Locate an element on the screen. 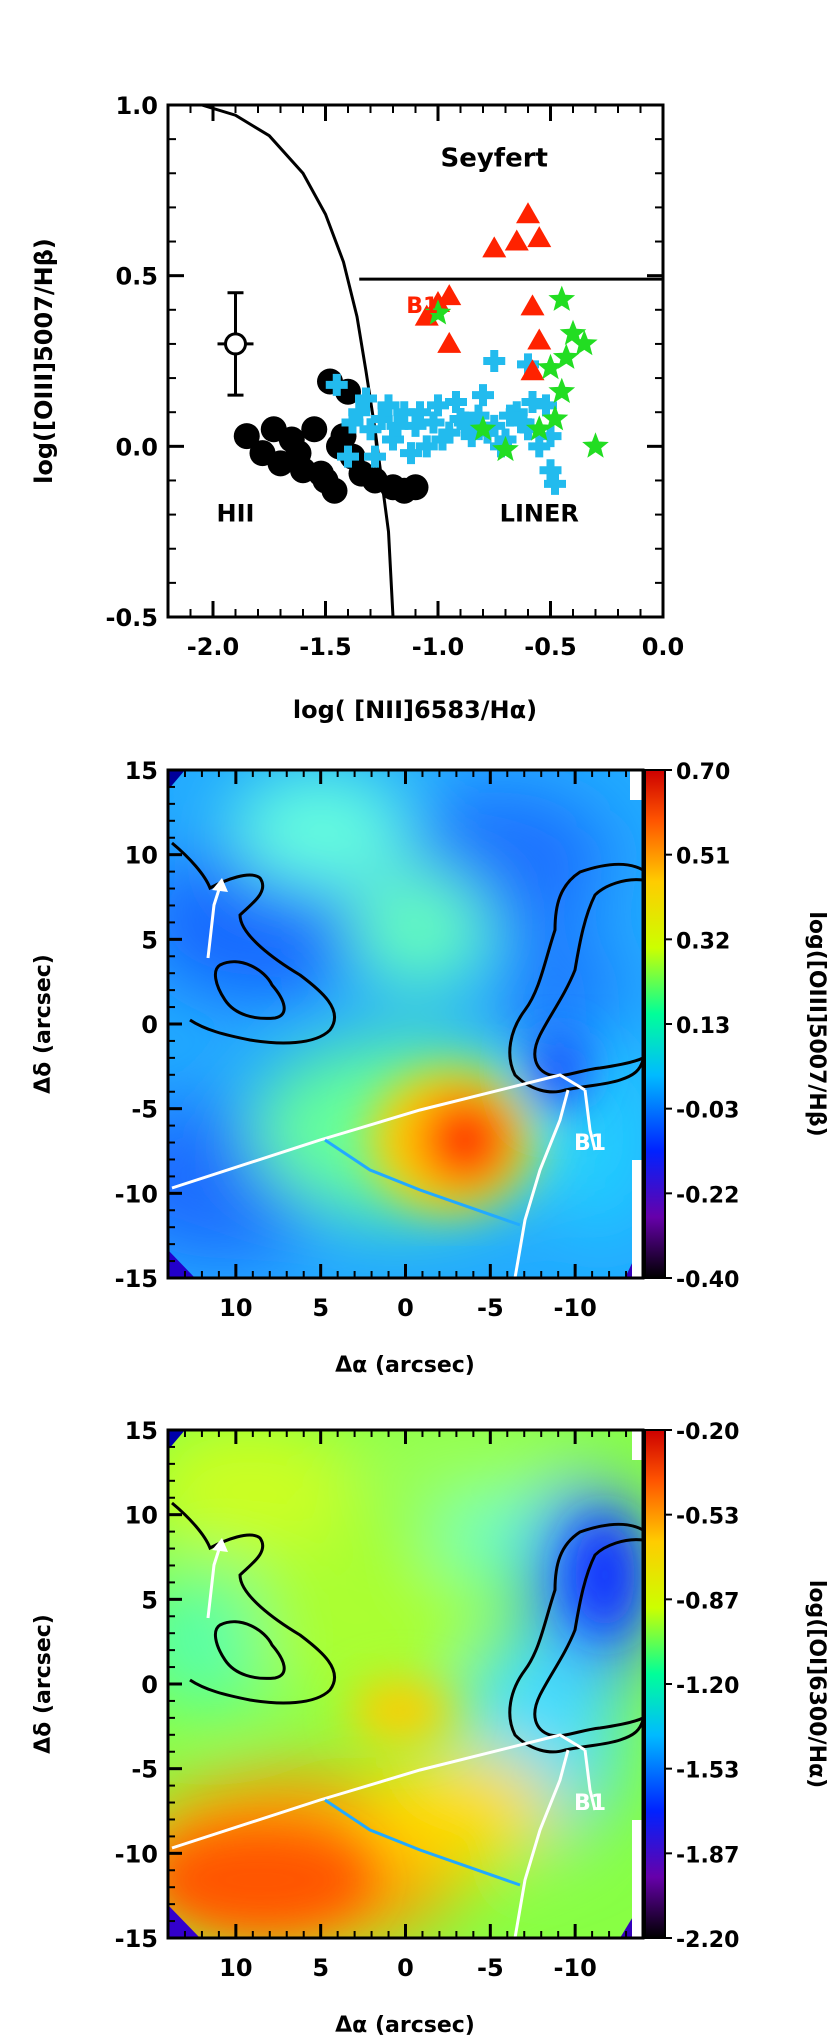  oi-map-overlay is located at coordinates (408, 1720).